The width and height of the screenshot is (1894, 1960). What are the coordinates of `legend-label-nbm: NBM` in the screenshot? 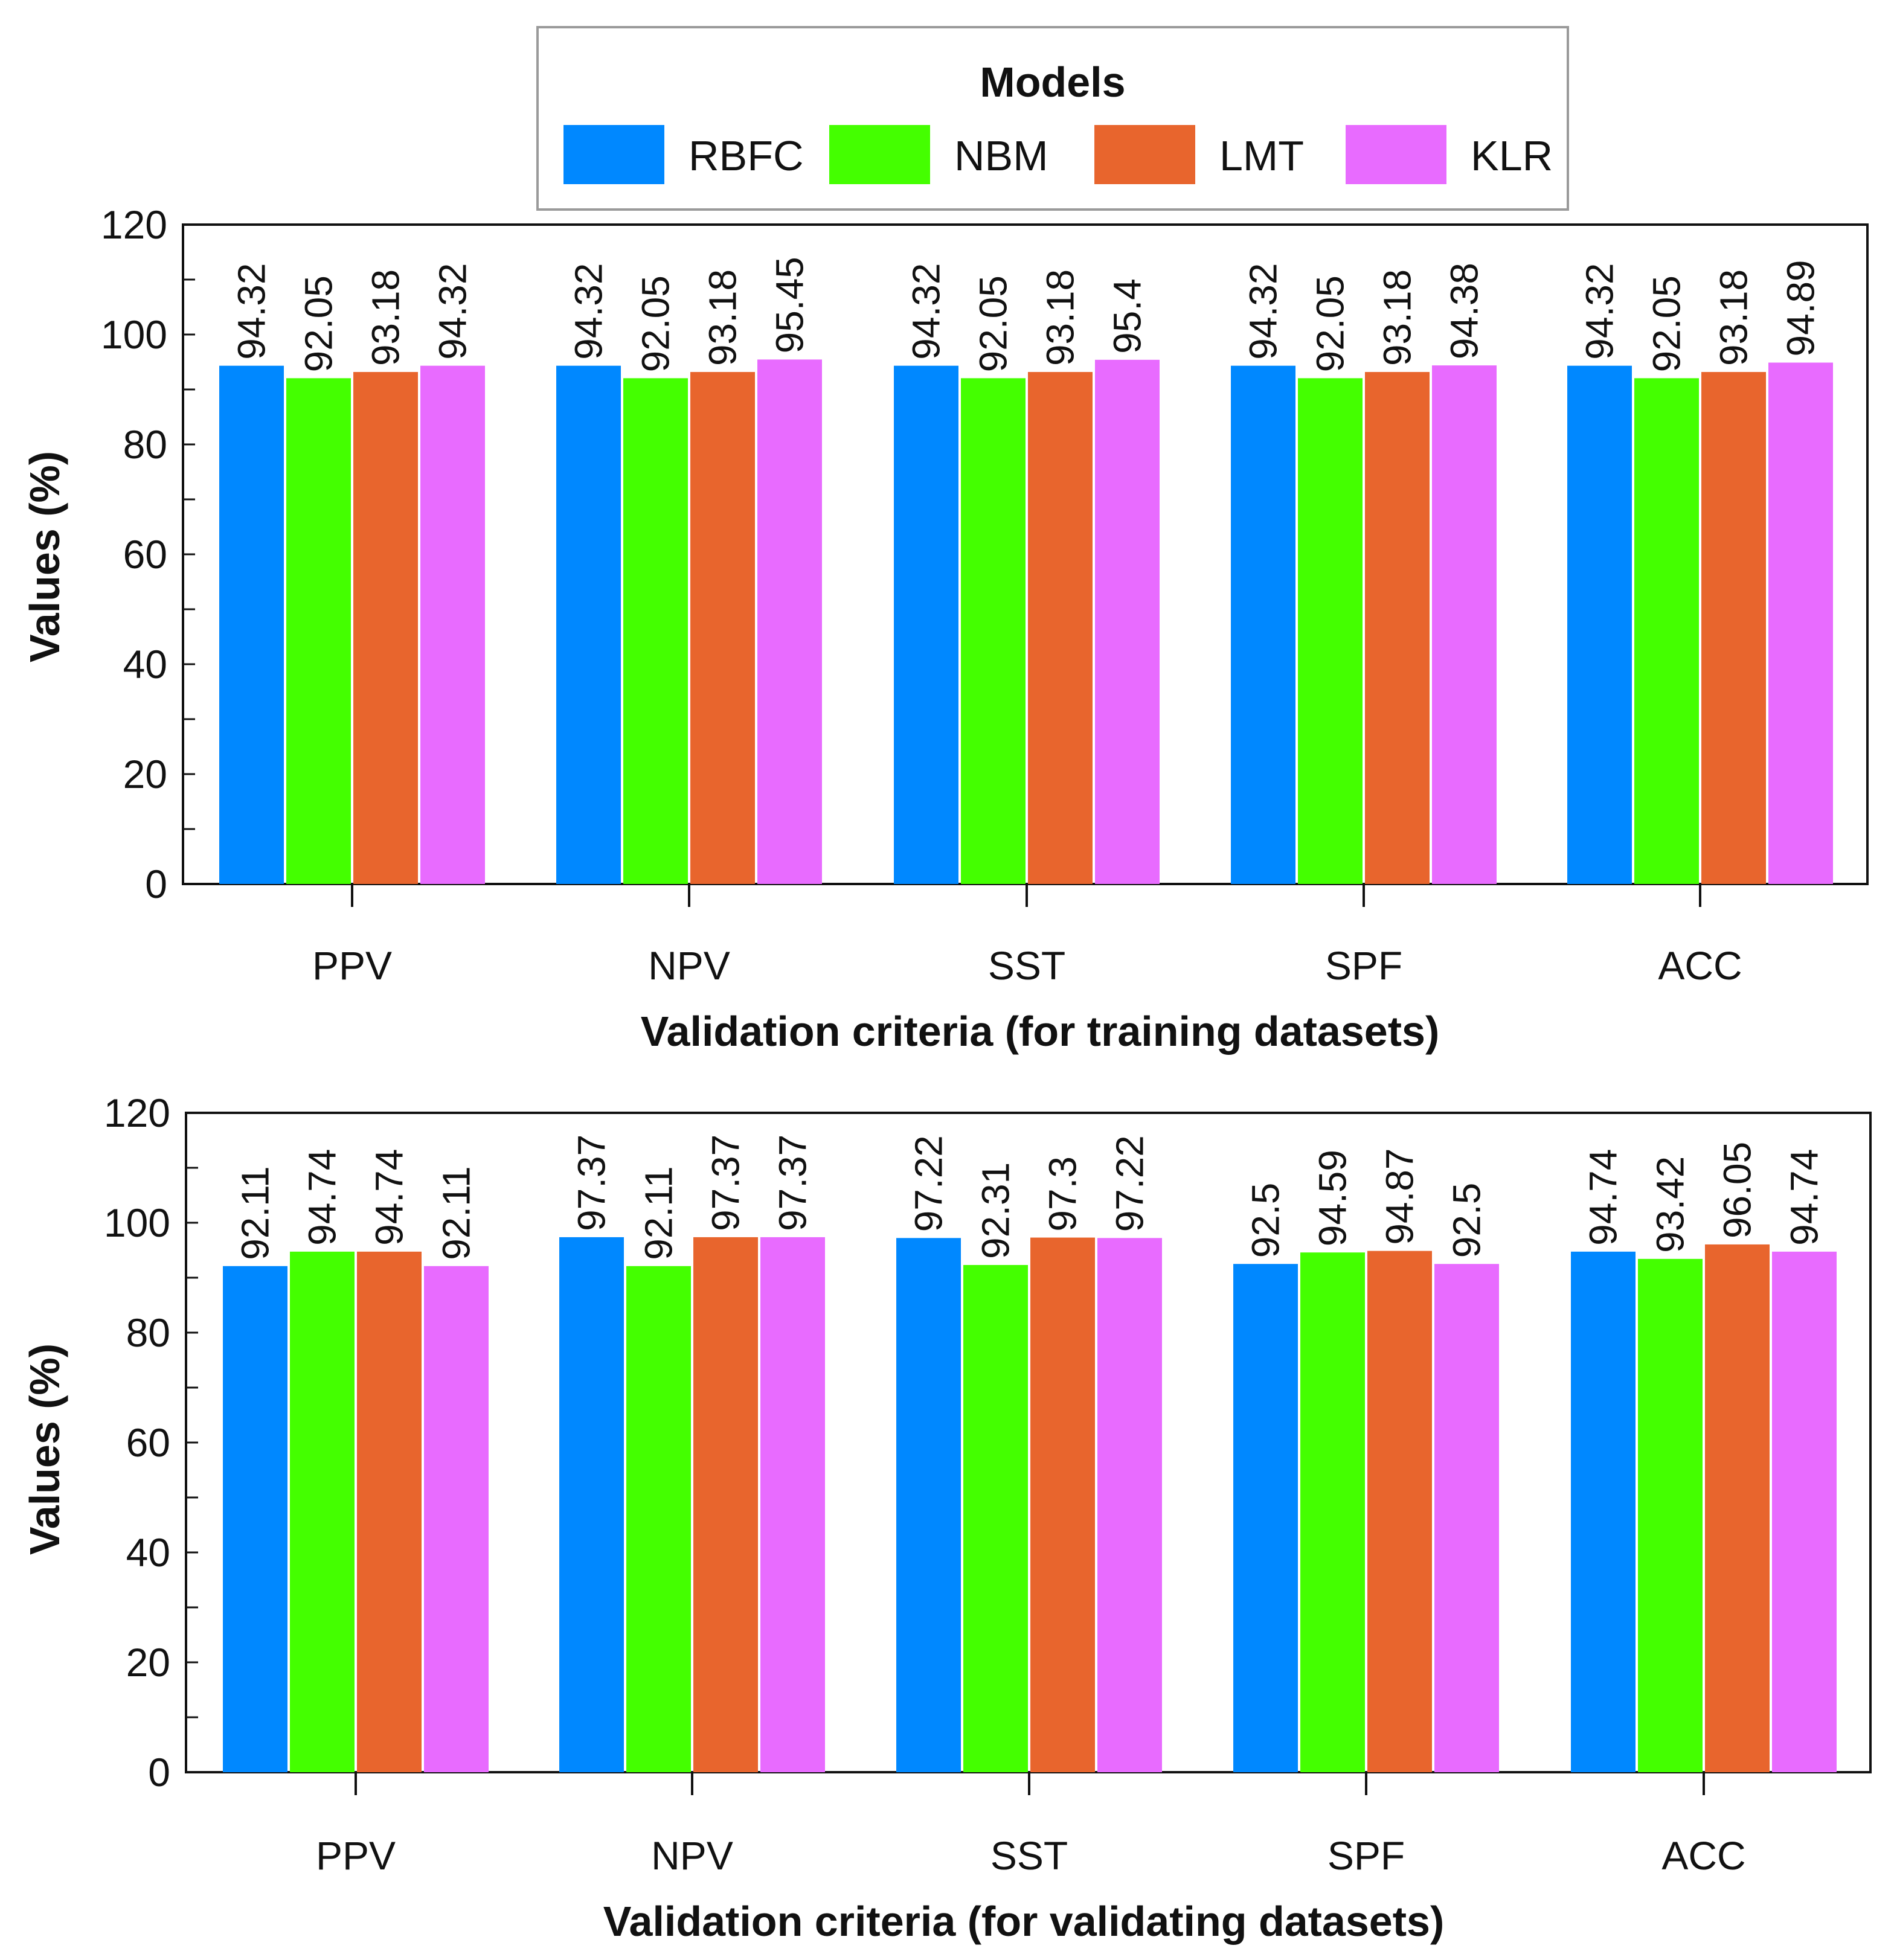 It's located at (1001, 155).